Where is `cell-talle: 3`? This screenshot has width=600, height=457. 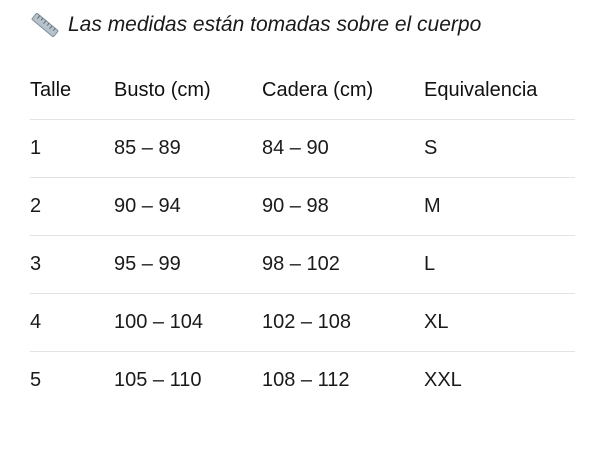 cell-talle: 3 is located at coordinates (72, 264).